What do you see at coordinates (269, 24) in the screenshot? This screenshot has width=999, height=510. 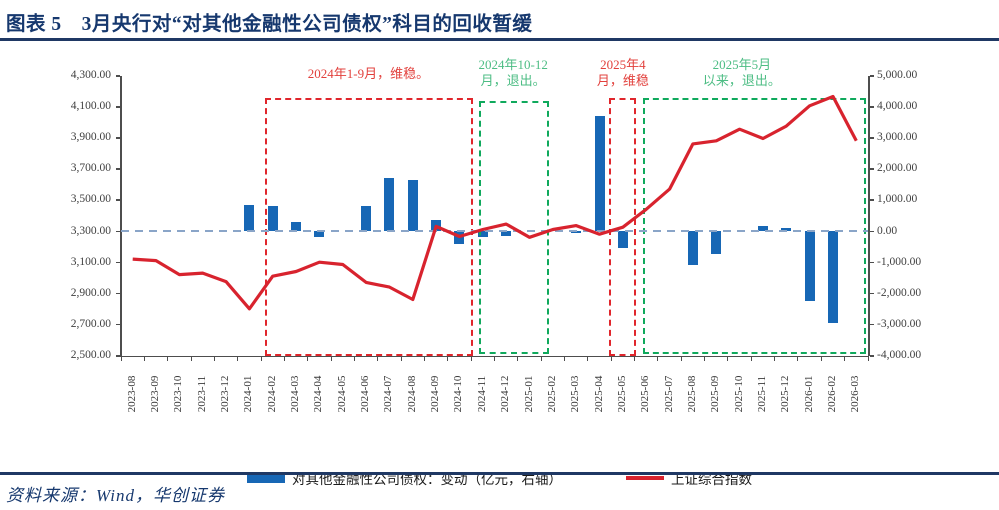 I see `figure-title: 图表 5 3月央行对“对其他金融性公司债权”科目的回收暂缓` at bounding box center [269, 24].